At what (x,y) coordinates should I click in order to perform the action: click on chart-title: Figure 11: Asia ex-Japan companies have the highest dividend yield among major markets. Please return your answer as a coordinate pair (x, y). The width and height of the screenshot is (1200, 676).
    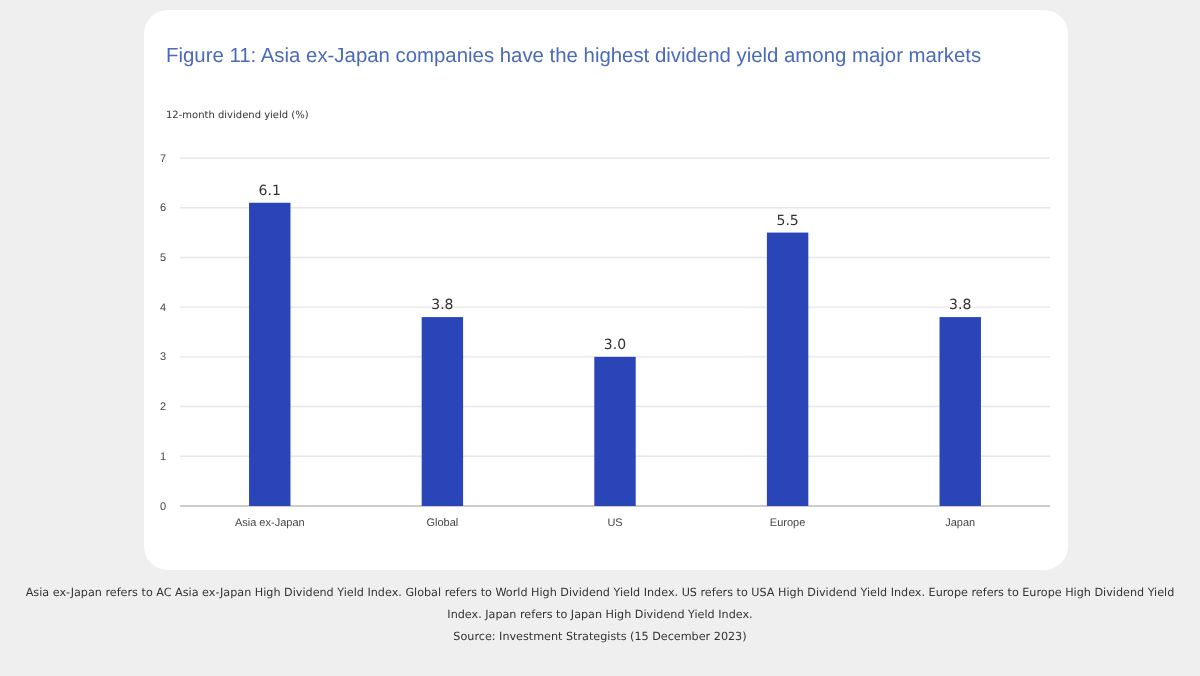
    Looking at the image, I should click on (574, 57).